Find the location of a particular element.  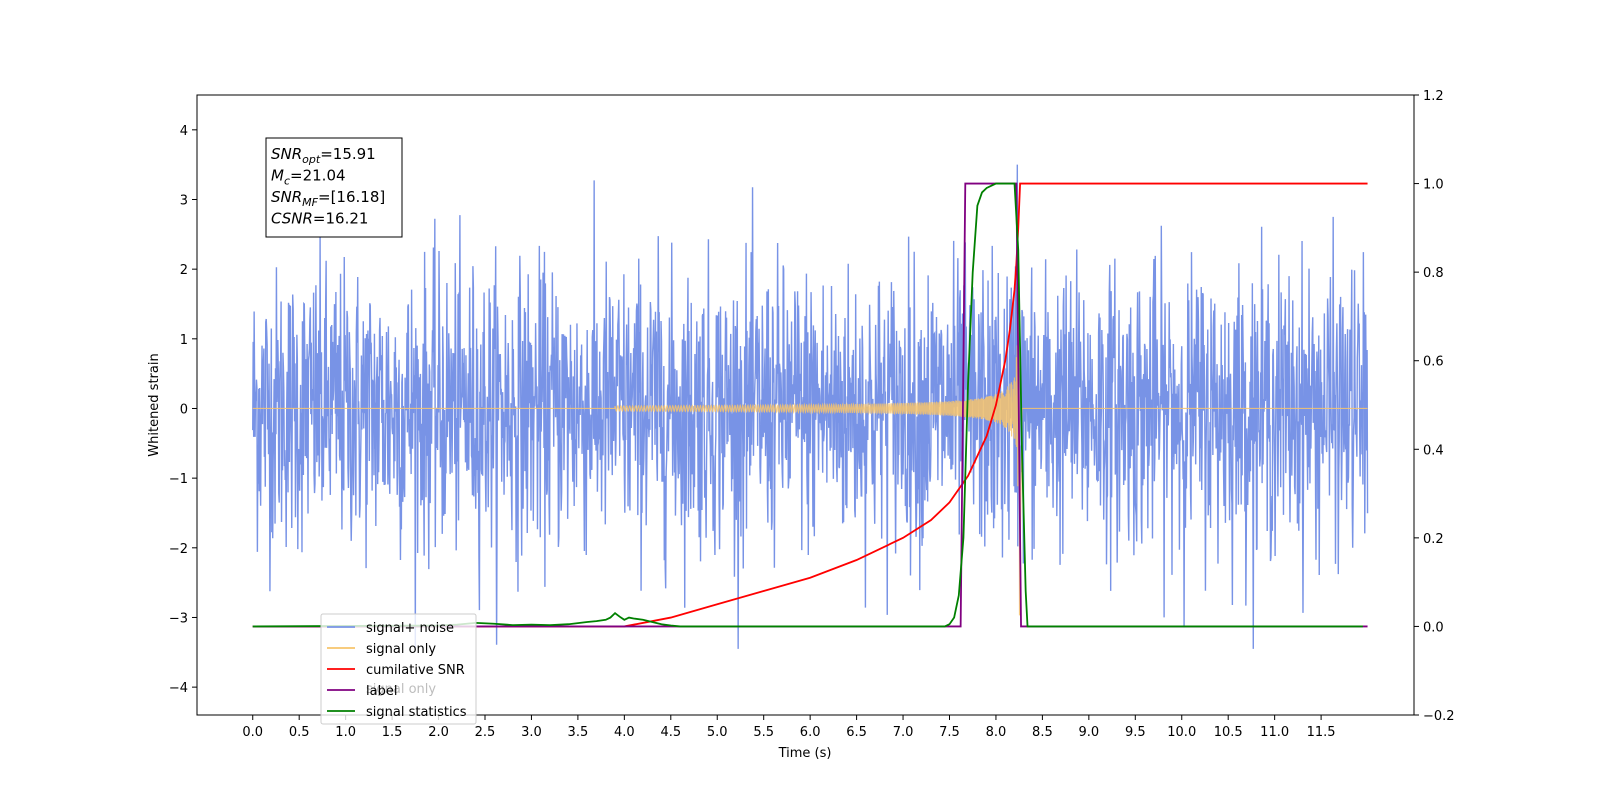

x-tick-label: 7.5 is located at coordinates (949, 732).